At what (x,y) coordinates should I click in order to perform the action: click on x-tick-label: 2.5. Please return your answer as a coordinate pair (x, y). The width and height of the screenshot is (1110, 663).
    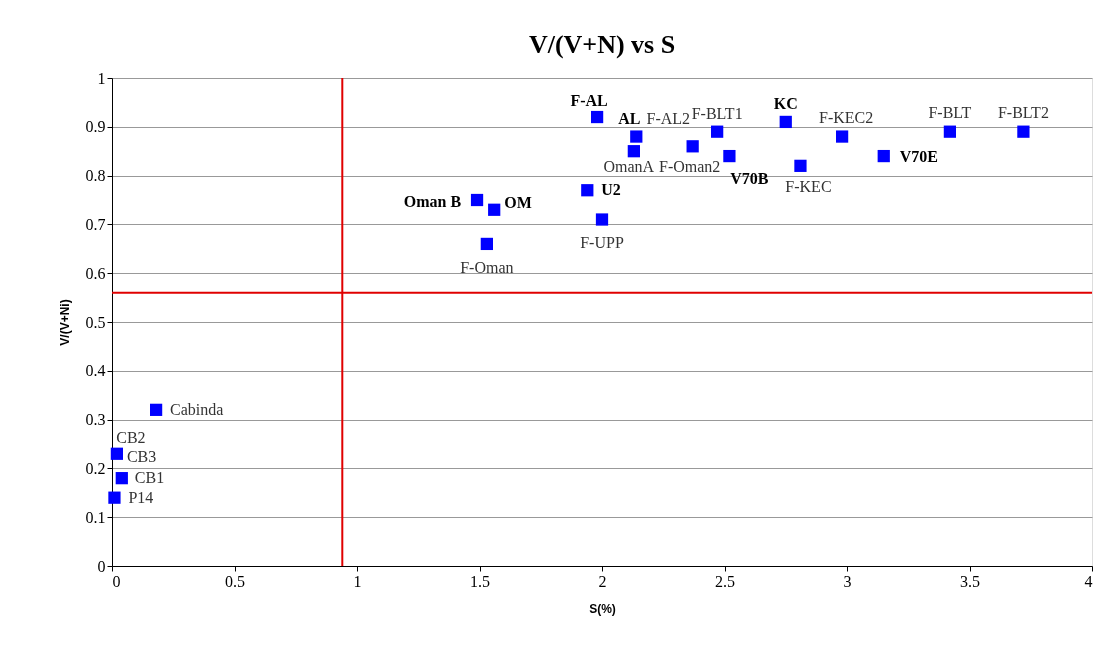
    Looking at the image, I should click on (725, 581).